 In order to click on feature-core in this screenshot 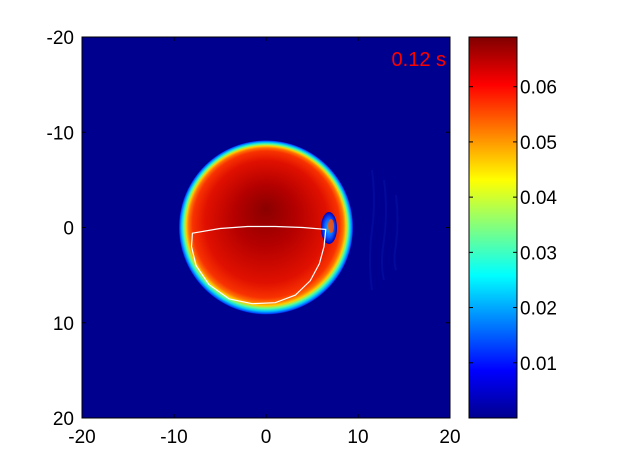, I will do `click(331, 226)`.